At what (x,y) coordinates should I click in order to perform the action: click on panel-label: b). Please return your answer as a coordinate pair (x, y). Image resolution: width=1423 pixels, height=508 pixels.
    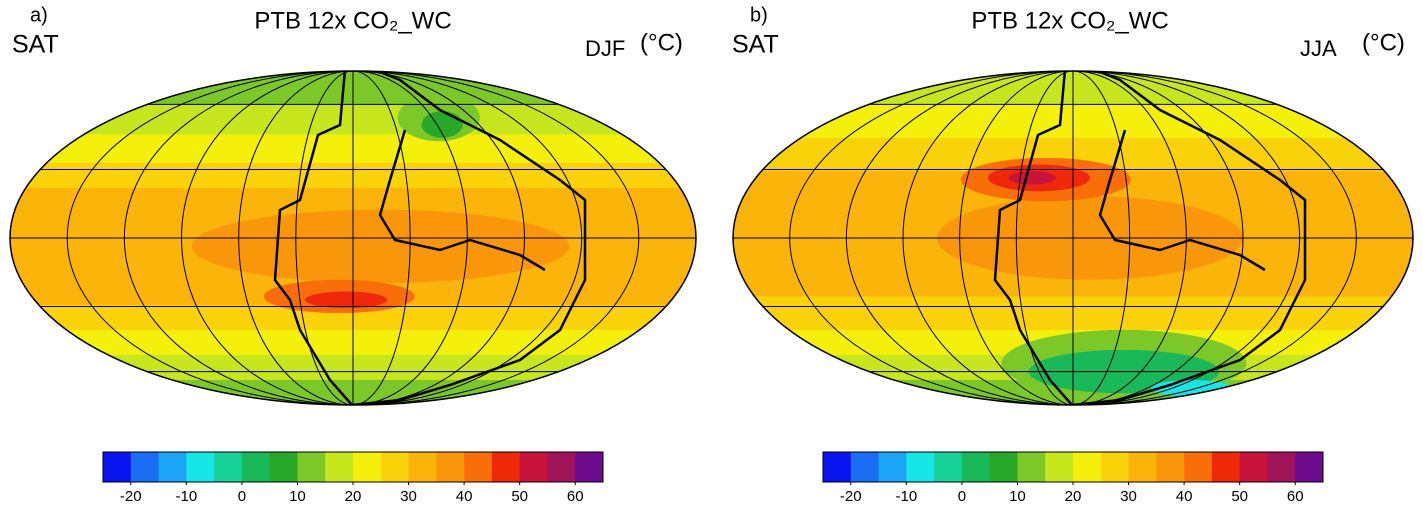
    Looking at the image, I should click on (759, 15).